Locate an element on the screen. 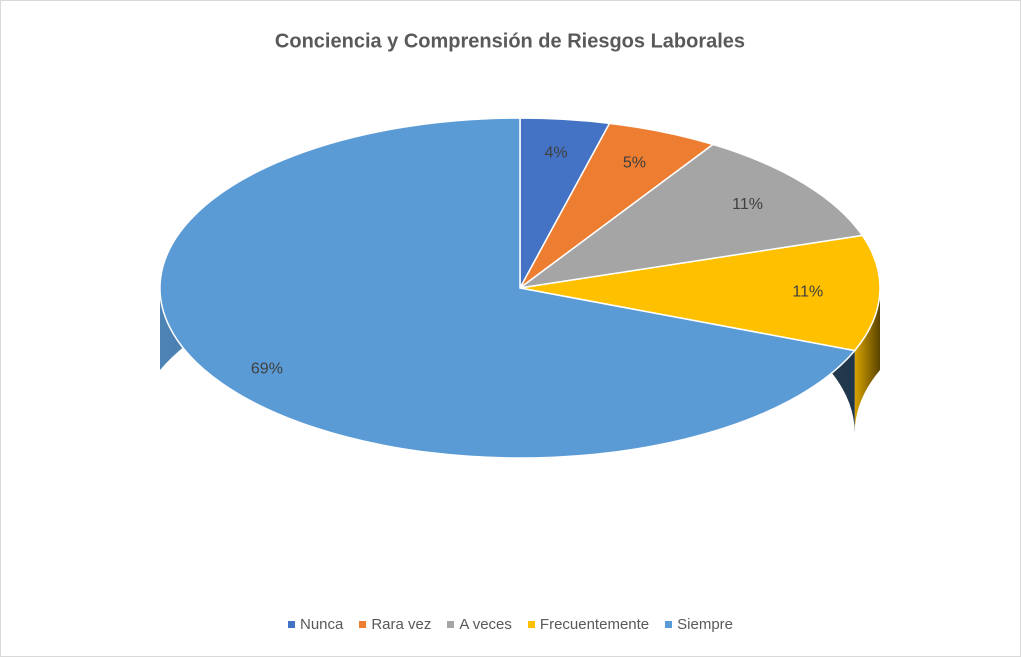 Image resolution: width=1021 pixels, height=657 pixels. legend-item: Frecuentemente is located at coordinates (588, 624).